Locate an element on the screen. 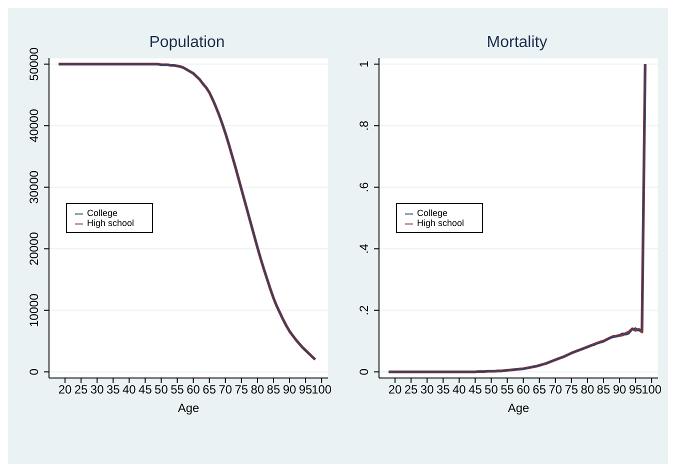 Image resolution: width=676 pixels, height=472 pixels. y-tick-label: 50000 is located at coordinates (34, 64).